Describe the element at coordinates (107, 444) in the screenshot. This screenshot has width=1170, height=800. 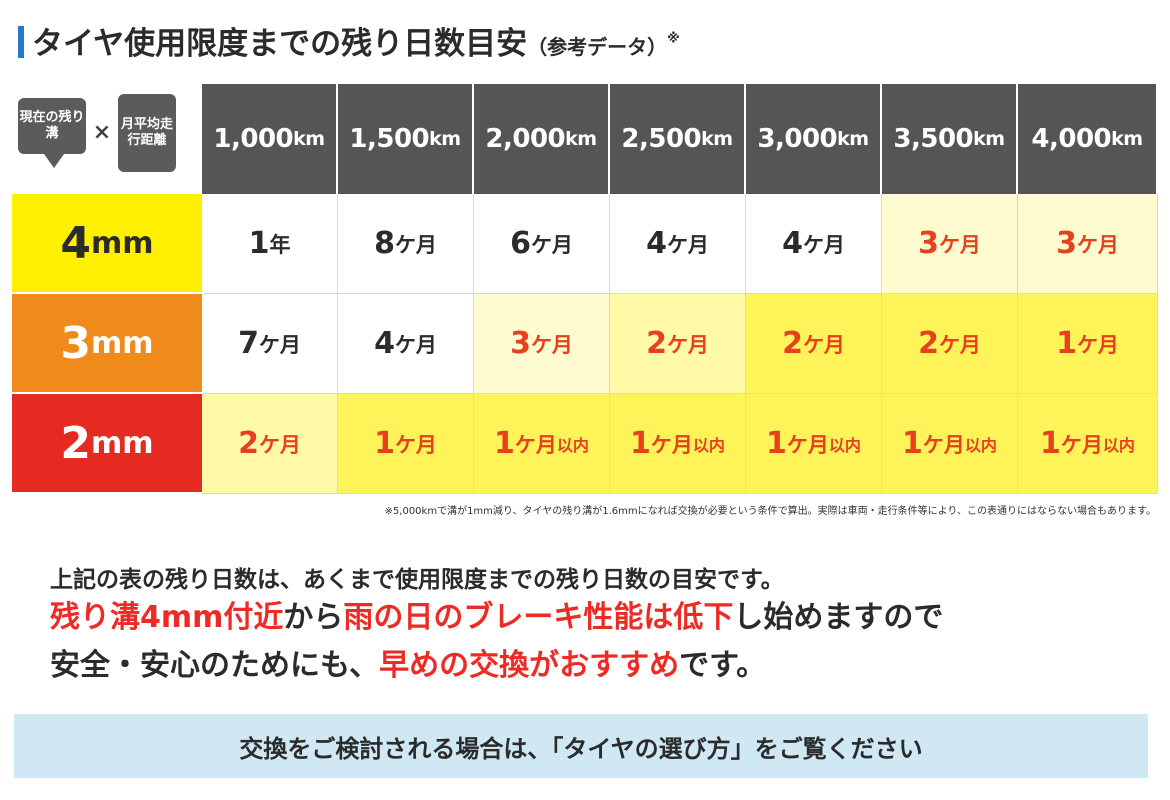
I see `row-label-2mm: 2 mm` at that location.